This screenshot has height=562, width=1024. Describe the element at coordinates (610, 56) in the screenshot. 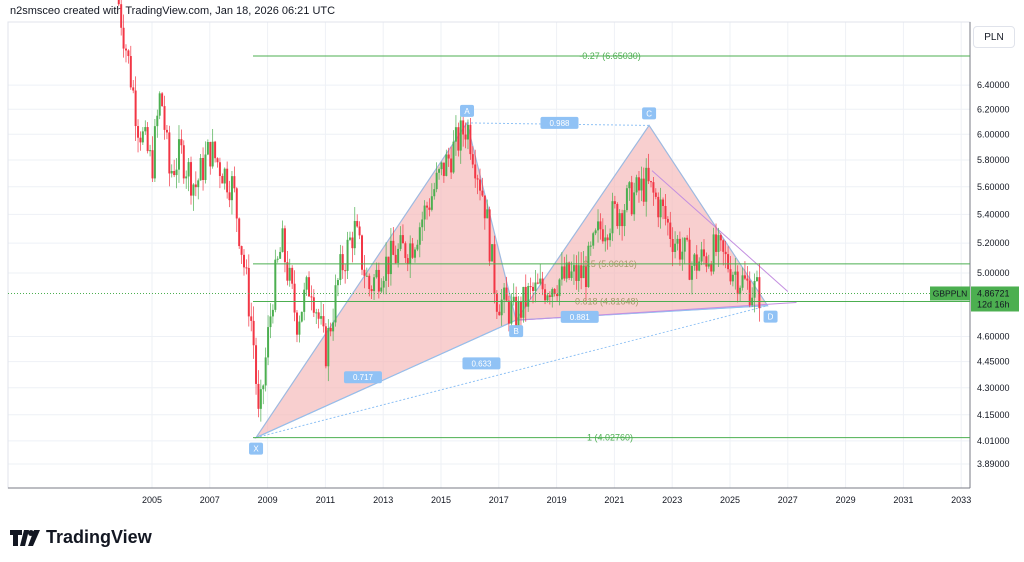

I see `fib-level-label: -0.27 (6.65030)` at that location.